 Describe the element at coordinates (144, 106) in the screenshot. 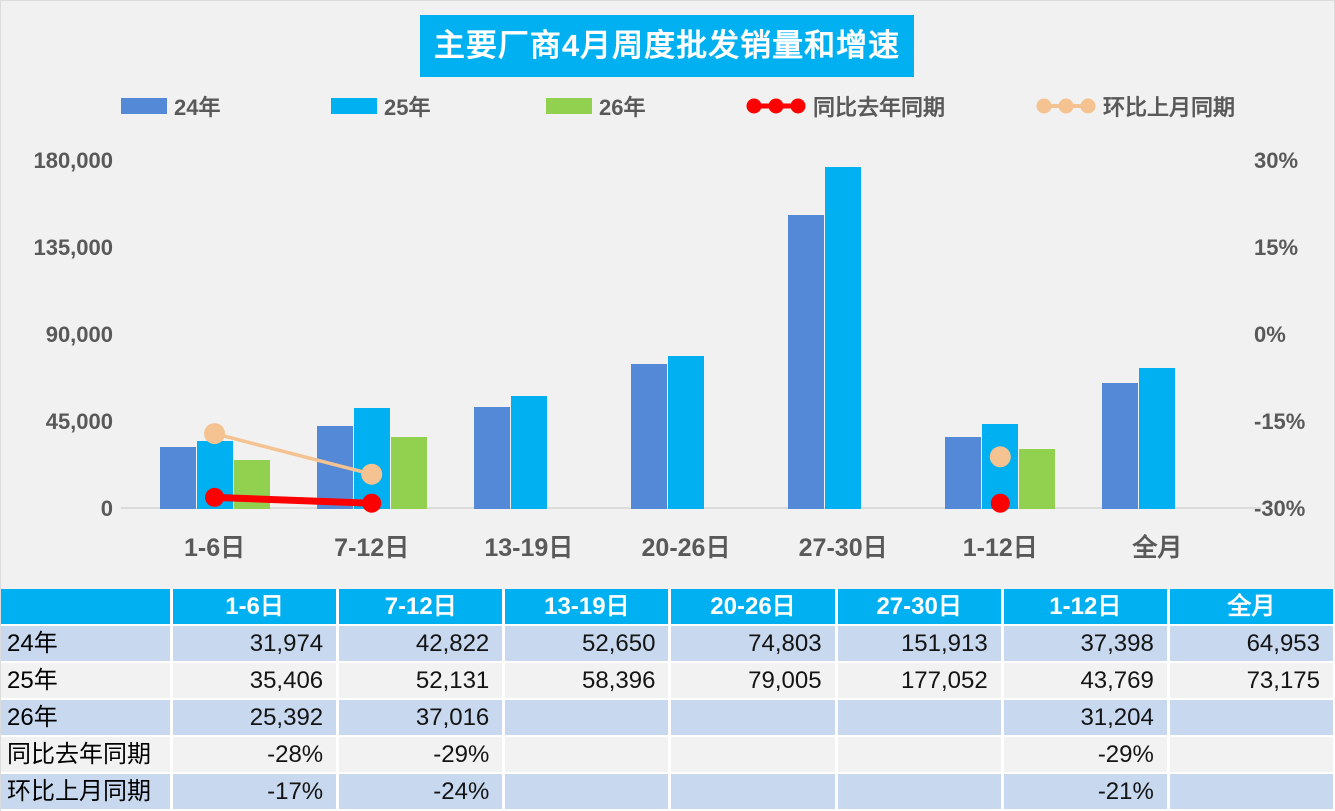

I see `legend-swatch-24-bar` at that location.